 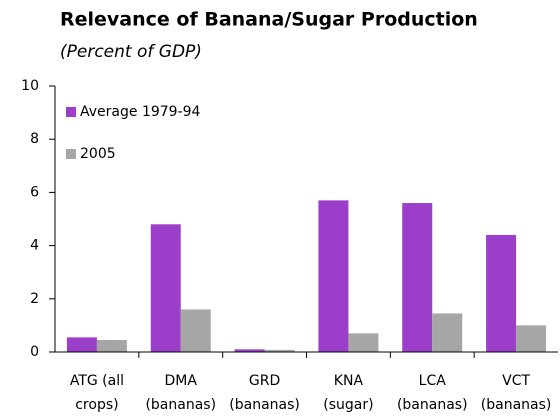 I want to click on x-tick-label: ATG (all crops), so click(x=97, y=393).